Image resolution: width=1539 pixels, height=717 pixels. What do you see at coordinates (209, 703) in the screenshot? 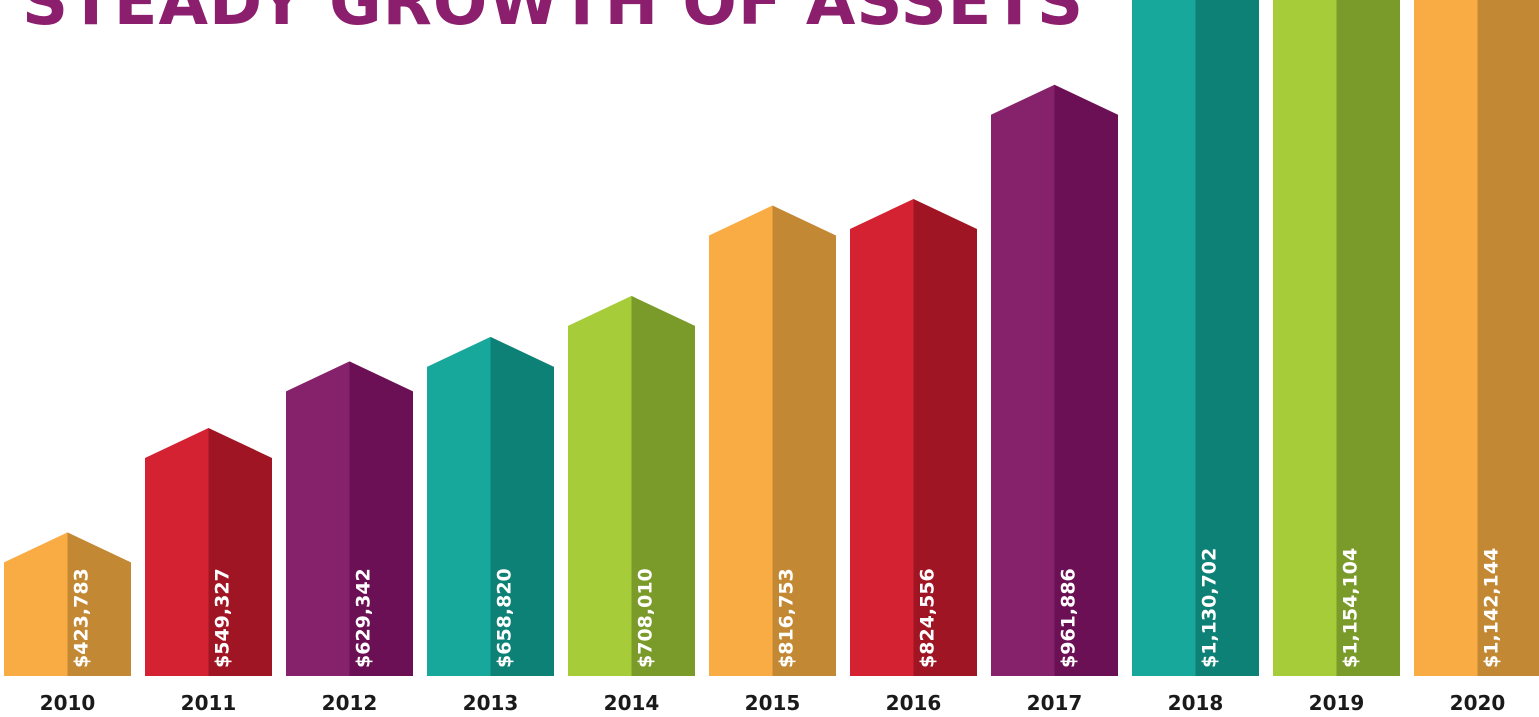
I see `year-label-2011: 2011` at bounding box center [209, 703].